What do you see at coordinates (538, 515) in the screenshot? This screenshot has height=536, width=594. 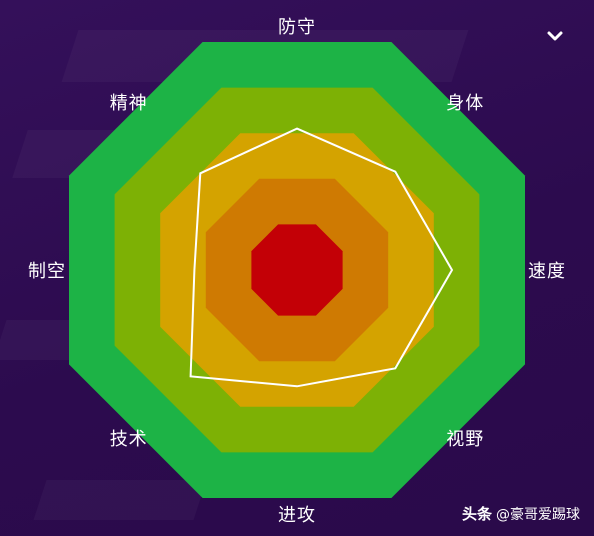 I see `watermark-handle: @豪哥爱踢球` at bounding box center [538, 515].